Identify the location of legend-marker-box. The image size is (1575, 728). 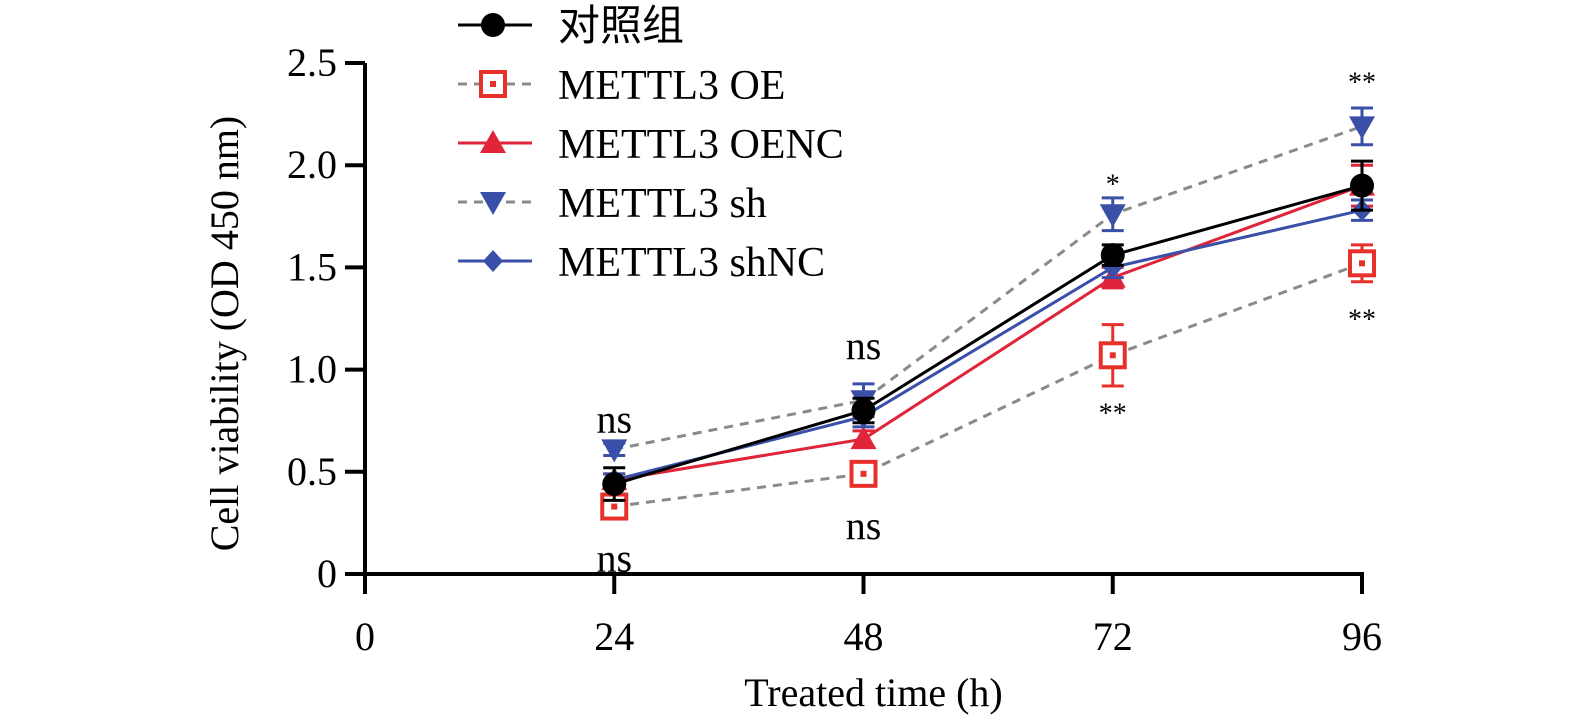
(493, 84).